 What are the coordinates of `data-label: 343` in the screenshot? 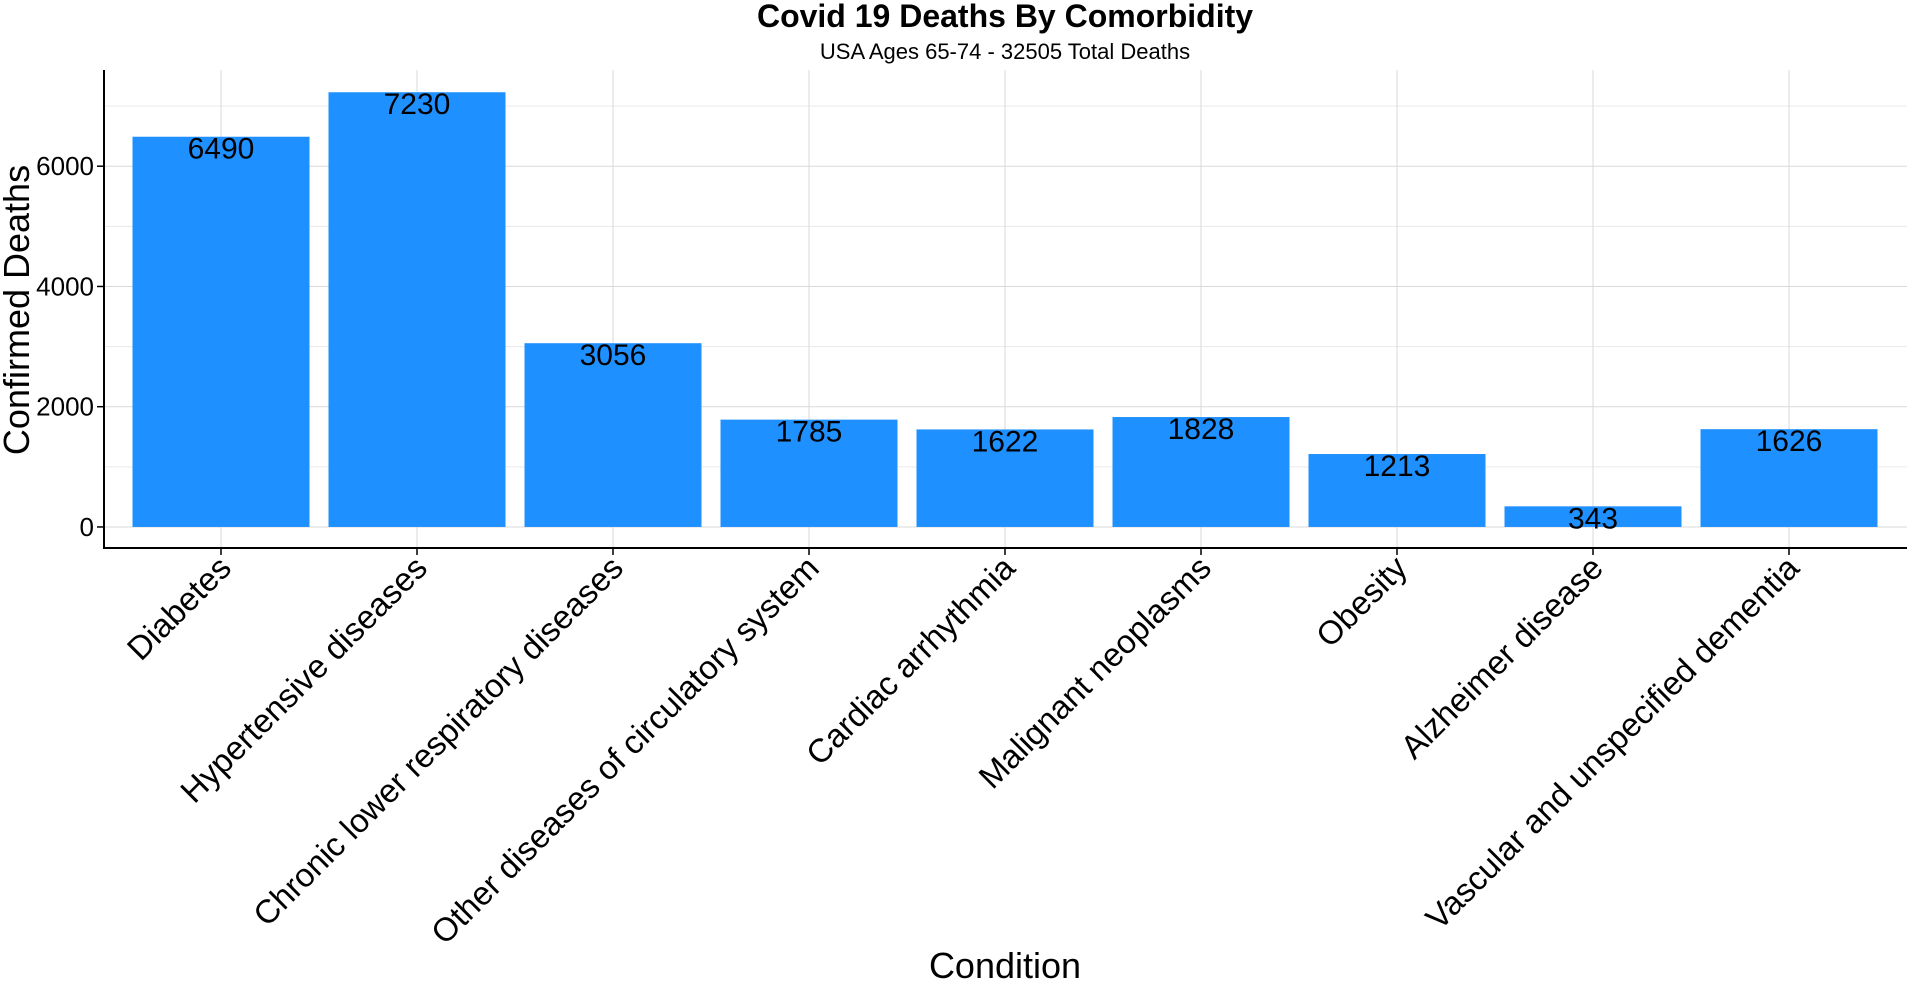 It's located at (1593, 518).